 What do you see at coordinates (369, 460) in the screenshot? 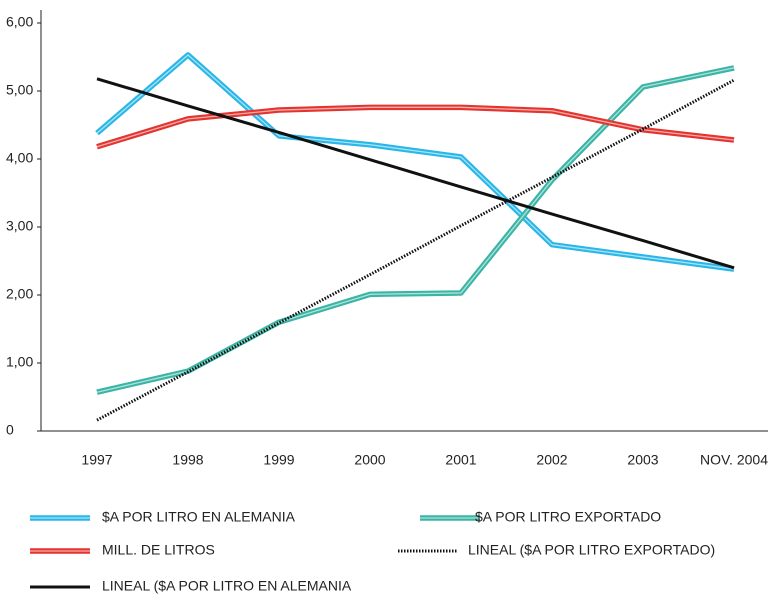
I see `x-tick-label: 2000` at bounding box center [369, 460].